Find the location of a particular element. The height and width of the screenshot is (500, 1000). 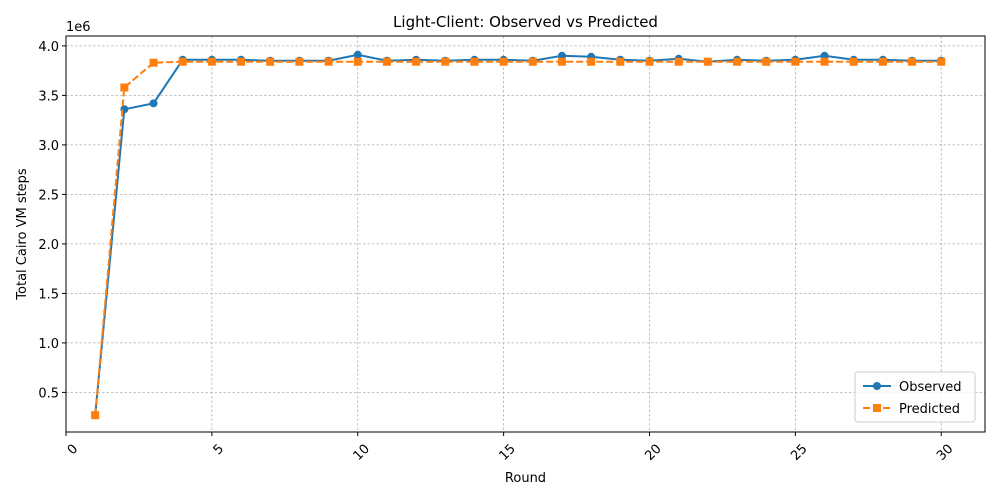

y-tick-label: 4.0 is located at coordinates (48, 47).